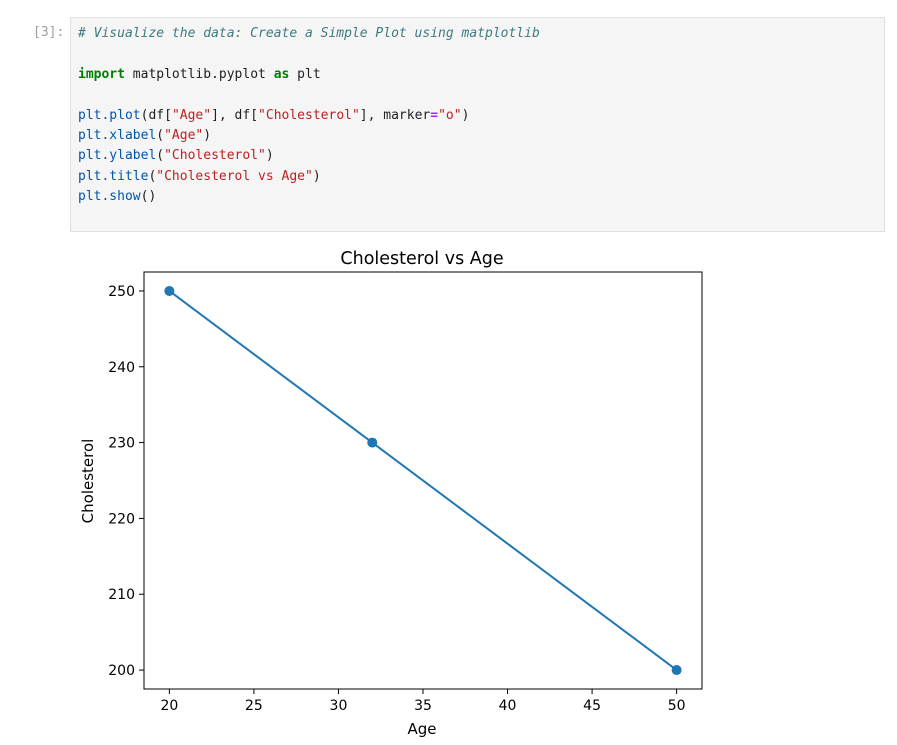  What do you see at coordinates (49, 32) in the screenshot?
I see `cell-prompt: [3]:` at bounding box center [49, 32].